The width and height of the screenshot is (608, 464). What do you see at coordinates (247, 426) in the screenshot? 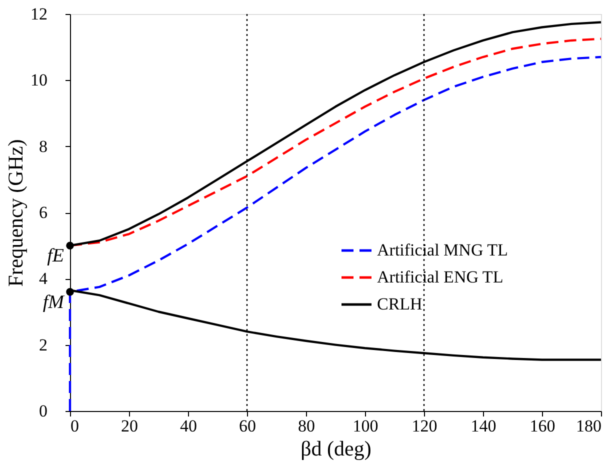
I see `x-tick-label: 60` at bounding box center [247, 426].